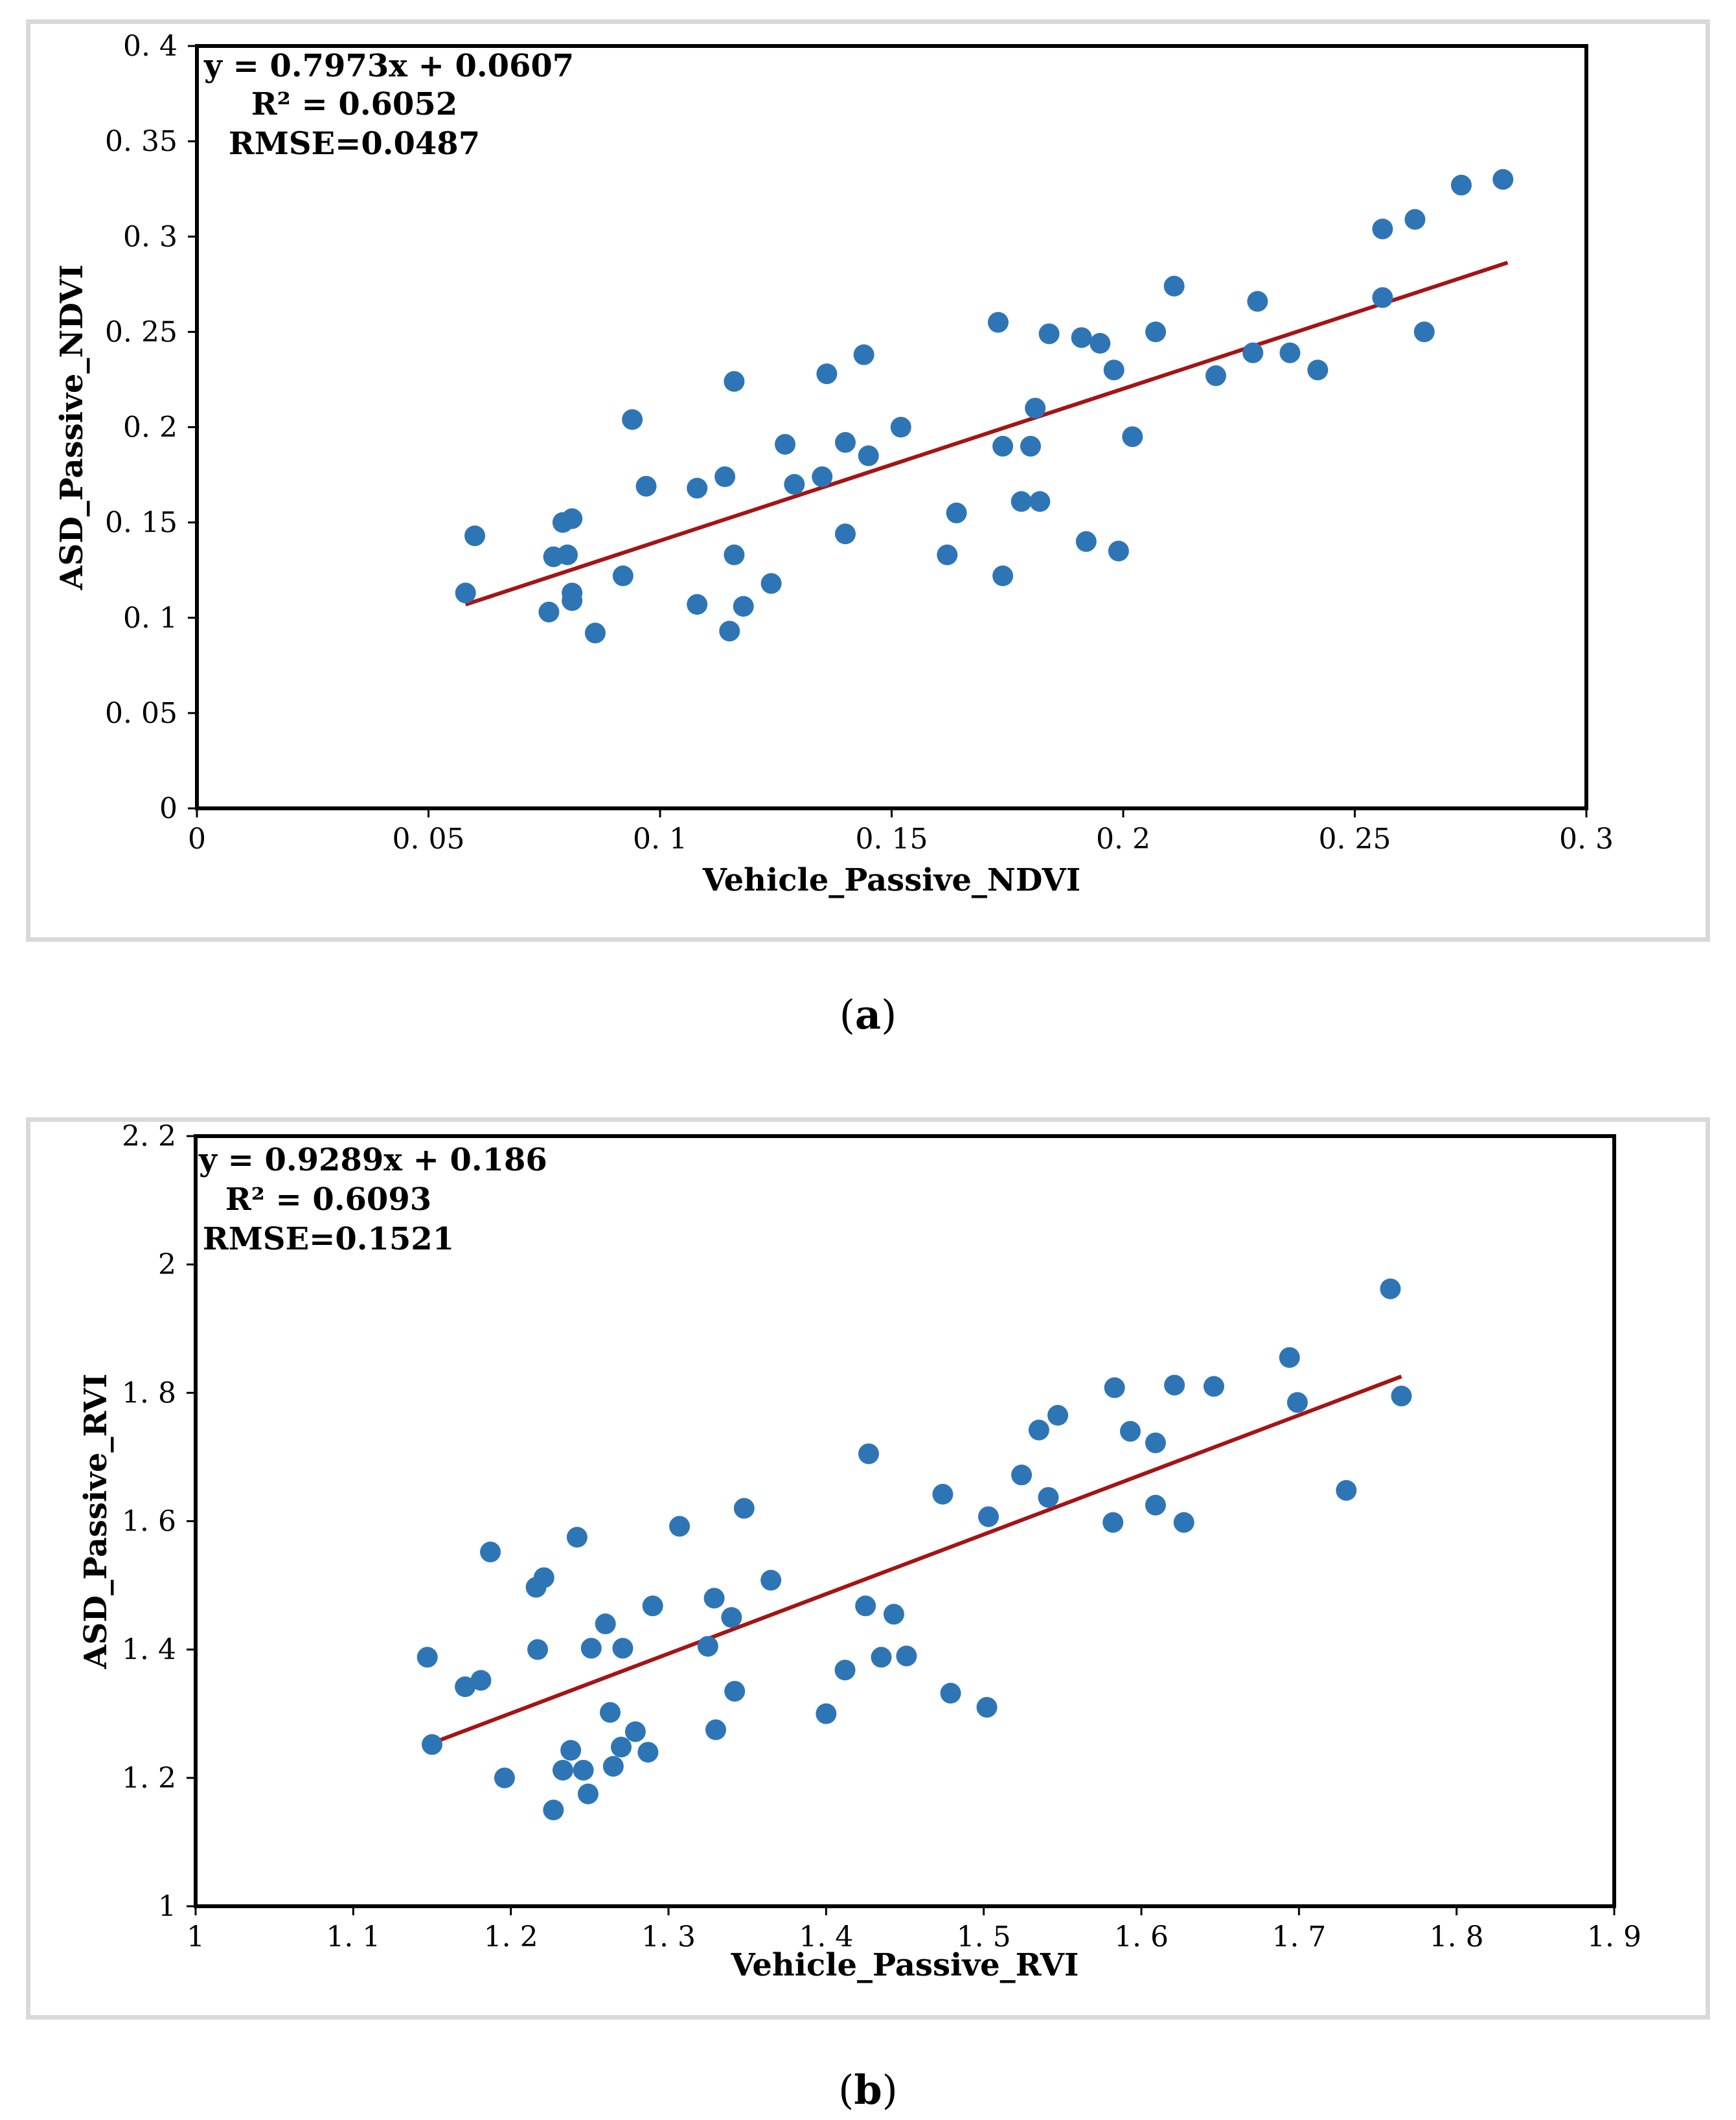 The image size is (1736, 2120). I want to click on y-tick-label: 0, so click(168, 808).